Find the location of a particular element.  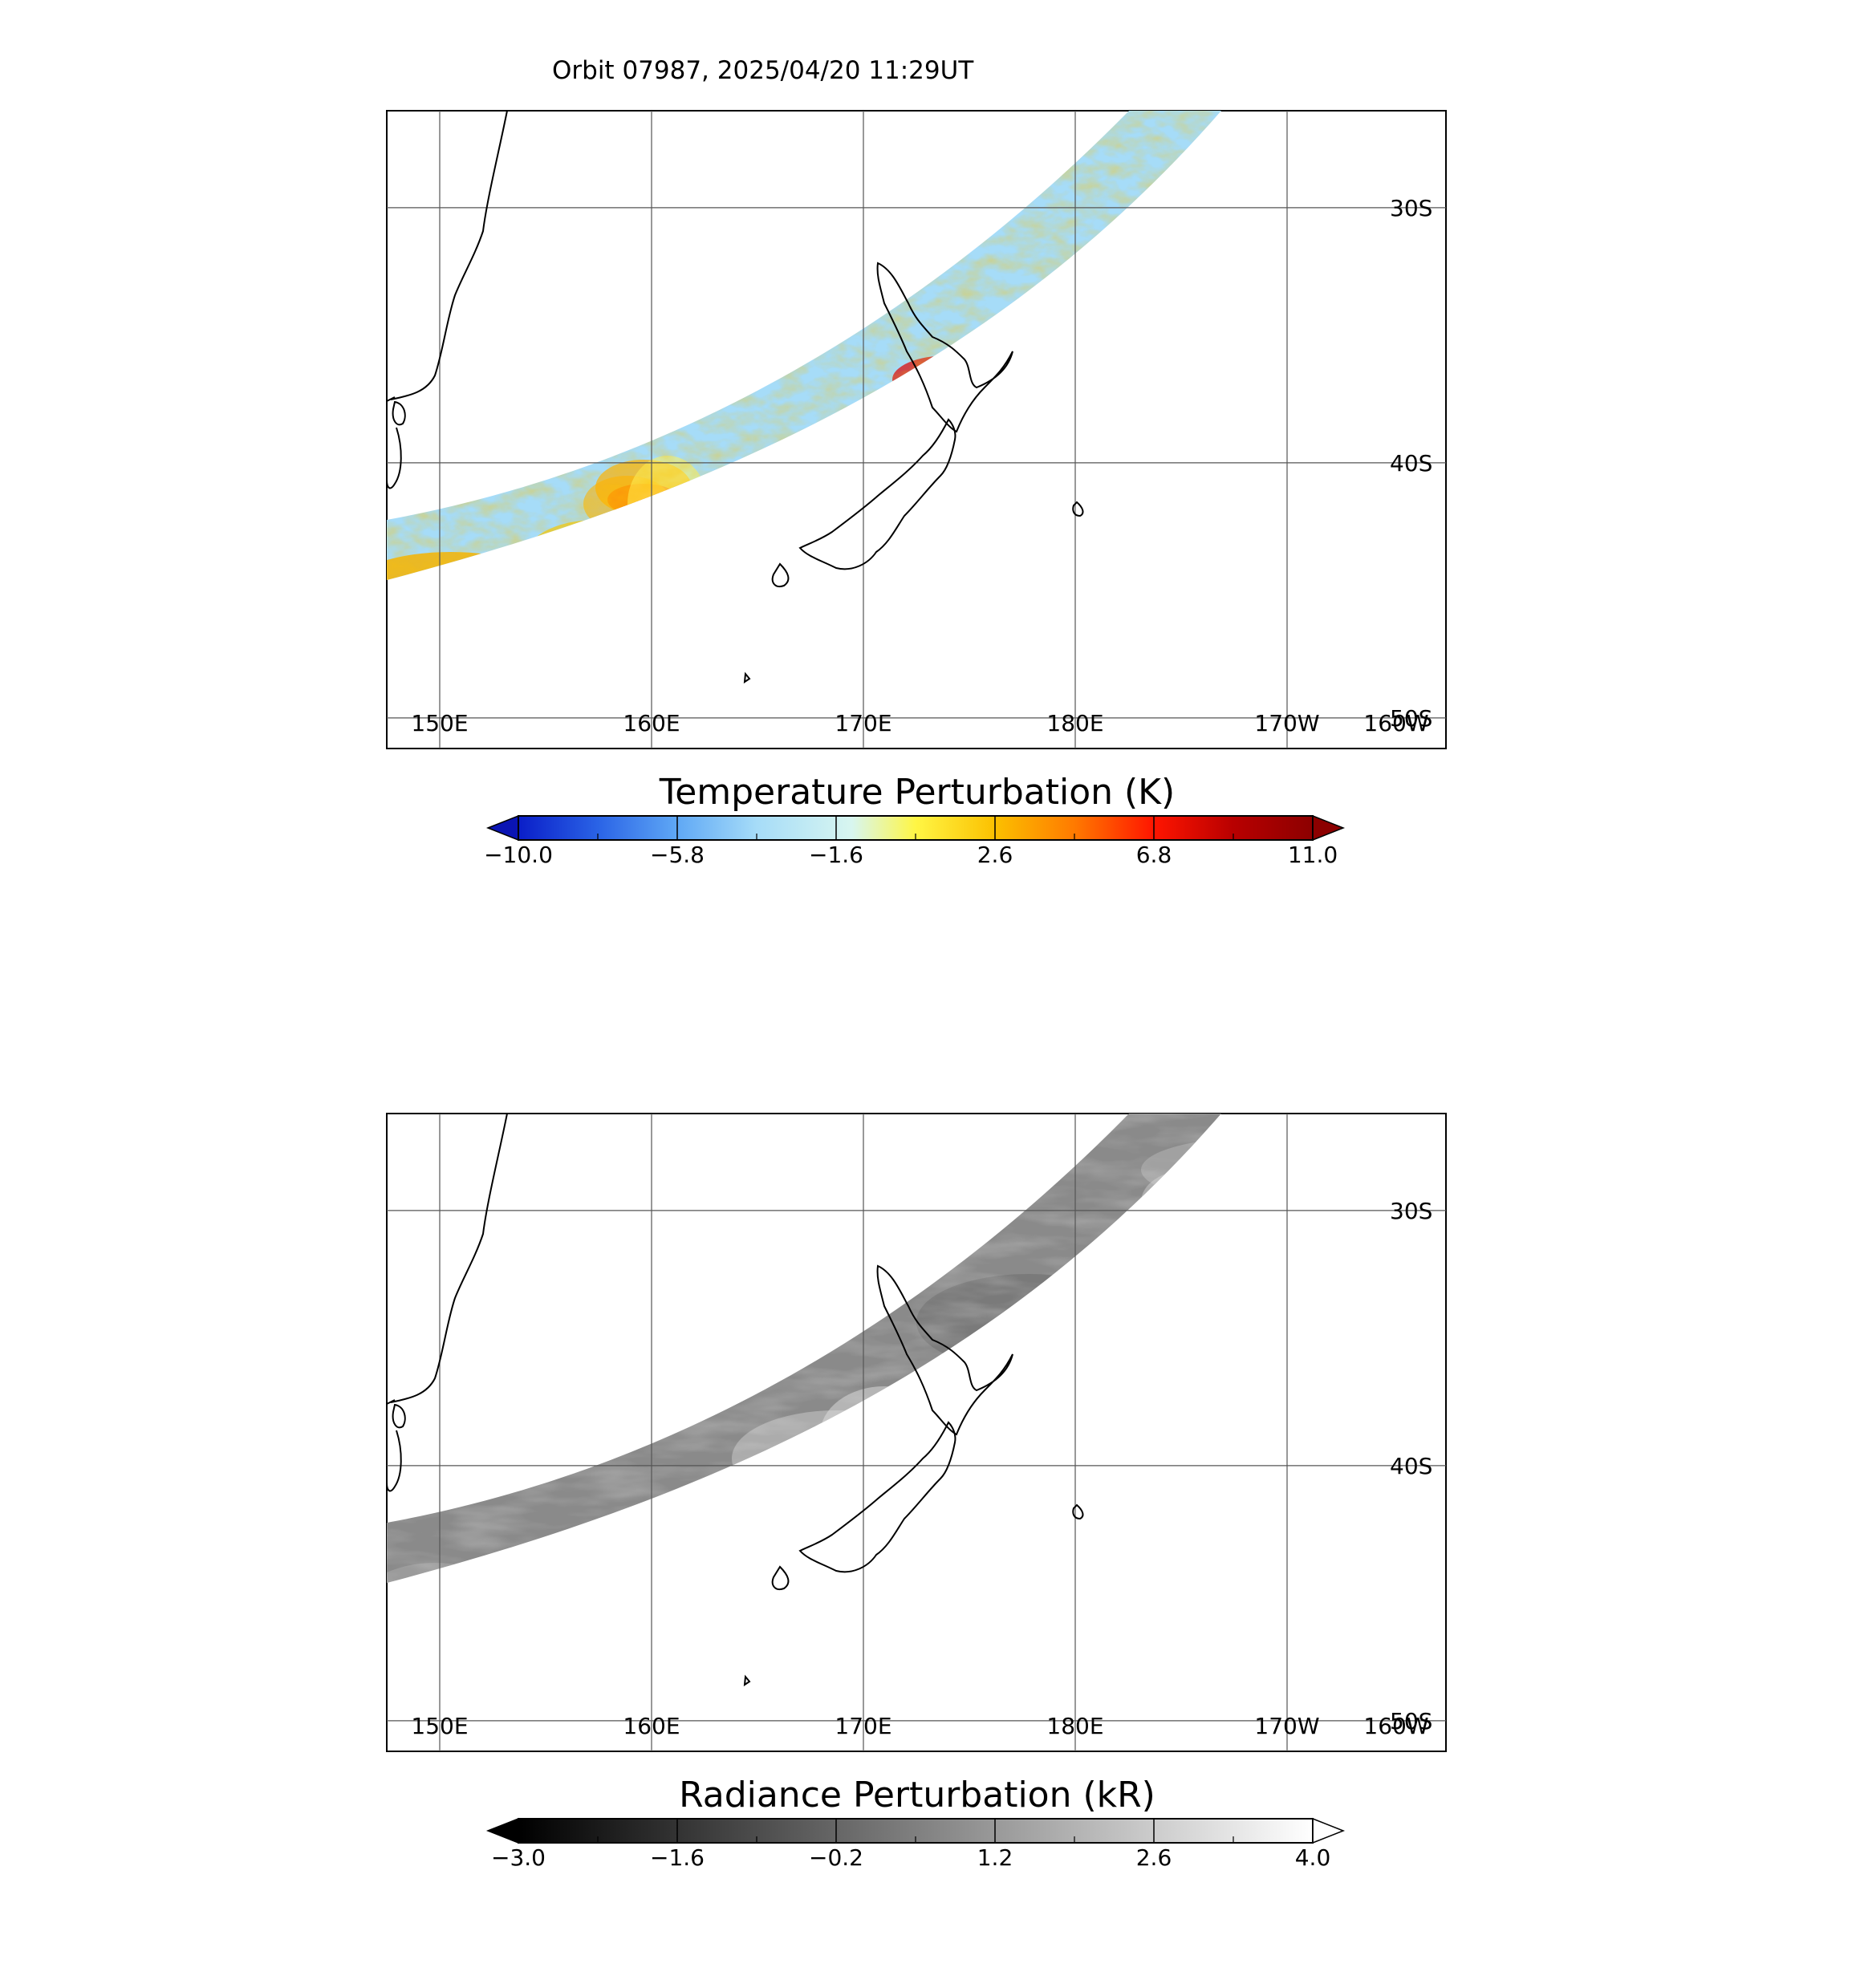

colorbar-tick-label: −10.0 is located at coordinates (519, 855).